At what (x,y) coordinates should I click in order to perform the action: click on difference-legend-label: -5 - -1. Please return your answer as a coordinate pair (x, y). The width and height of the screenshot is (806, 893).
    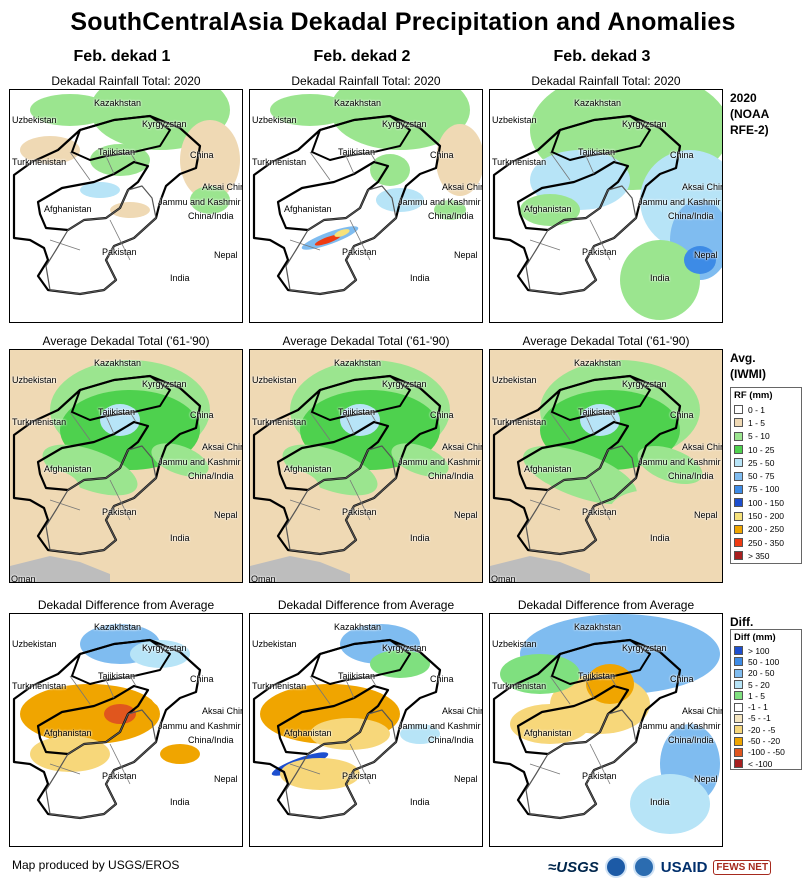
    Looking at the image, I should click on (759, 718).